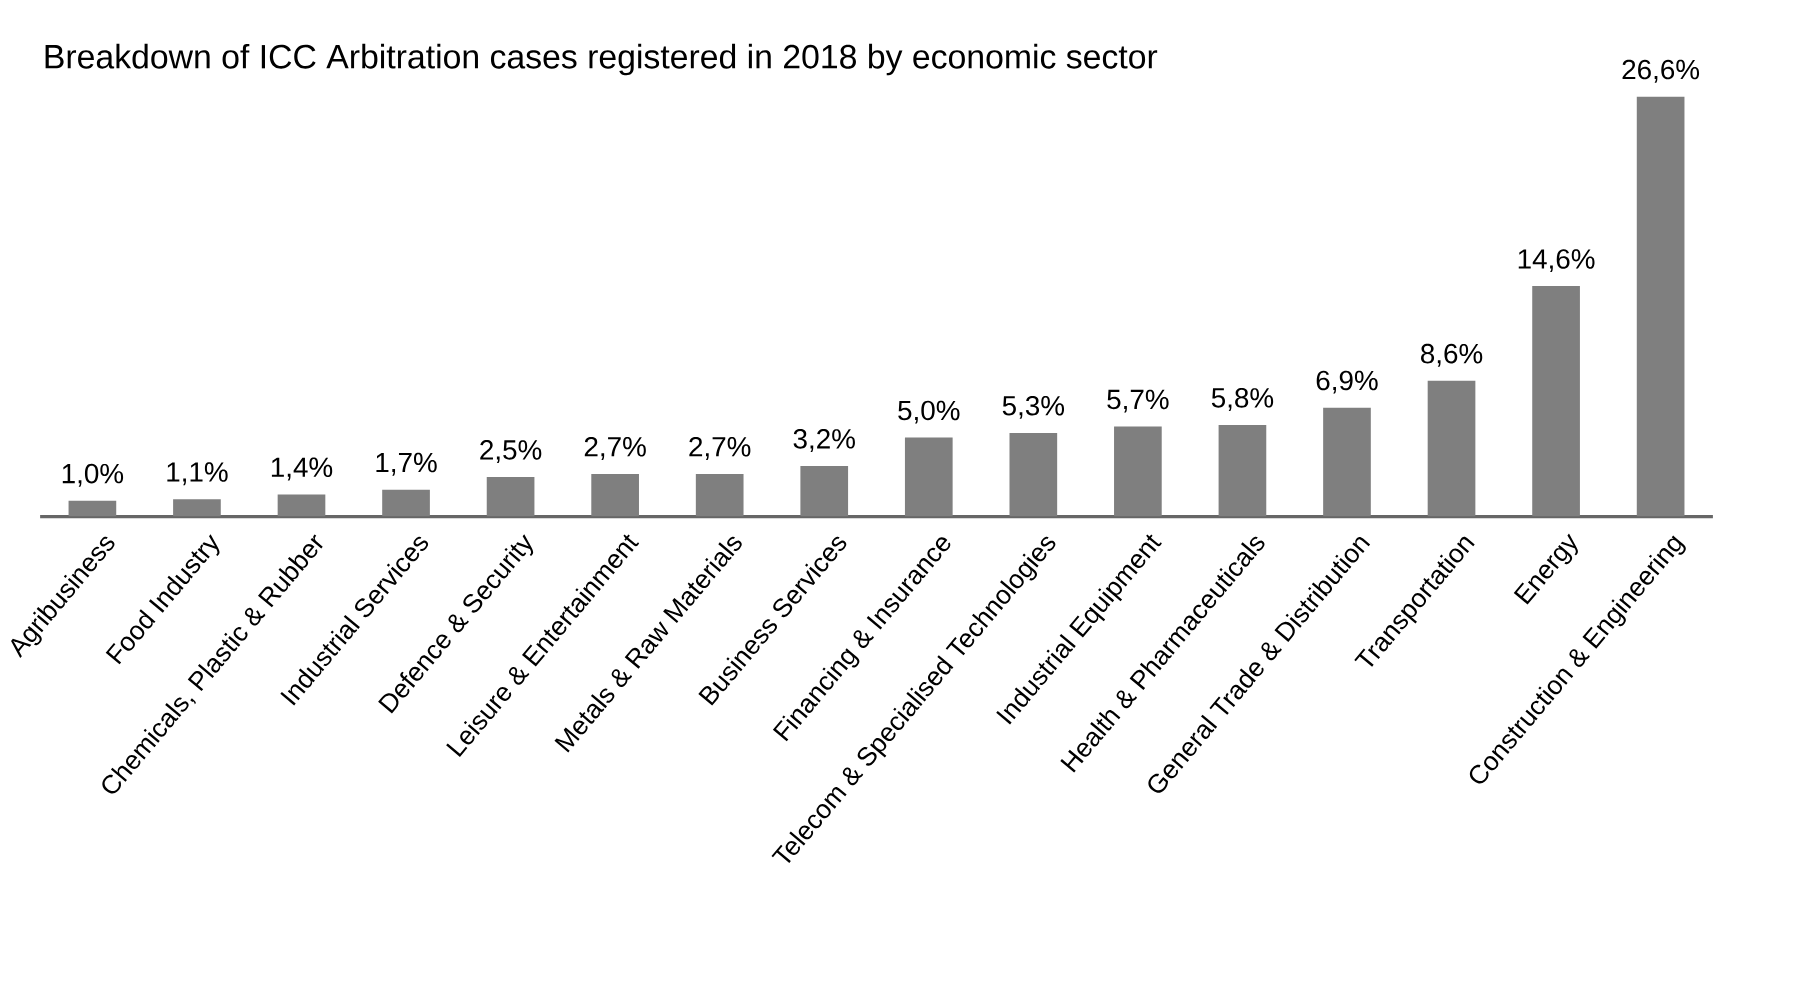 The width and height of the screenshot is (1793, 1001). I want to click on data-label: 5,7%, so click(1138, 401).